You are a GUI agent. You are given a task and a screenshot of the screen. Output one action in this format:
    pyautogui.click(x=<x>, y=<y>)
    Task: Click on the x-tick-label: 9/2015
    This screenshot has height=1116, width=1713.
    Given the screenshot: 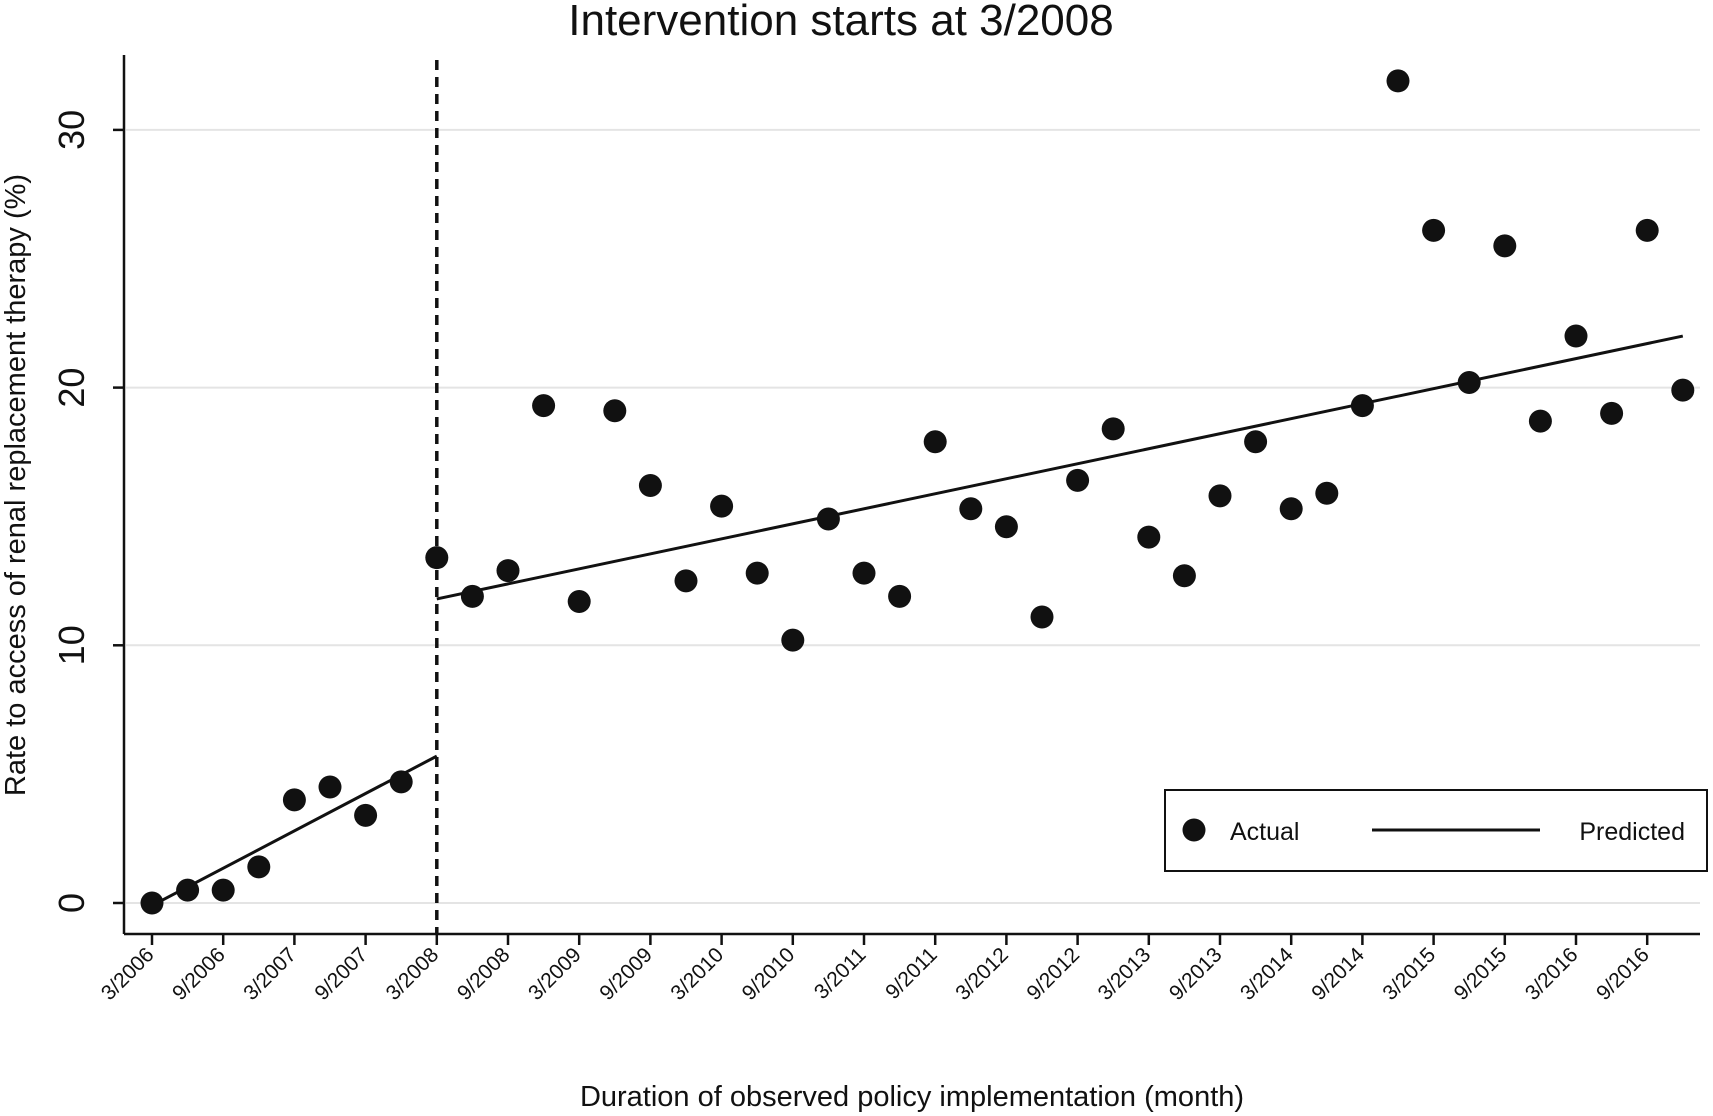 What is the action you would take?
    pyautogui.click(x=1481, y=974)
    